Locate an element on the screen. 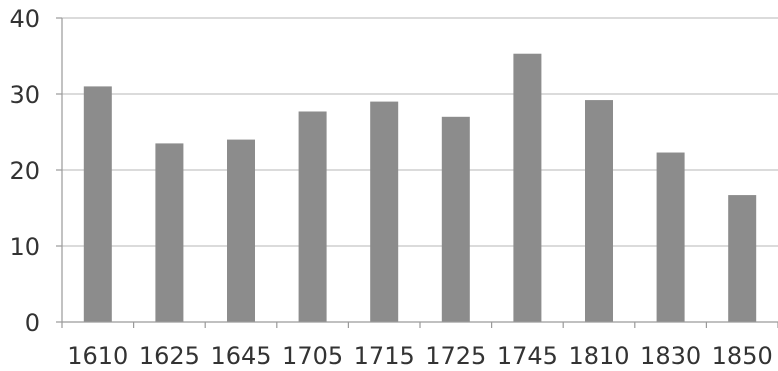  y-tick-label: 0 is located at coordinates (32, 323).